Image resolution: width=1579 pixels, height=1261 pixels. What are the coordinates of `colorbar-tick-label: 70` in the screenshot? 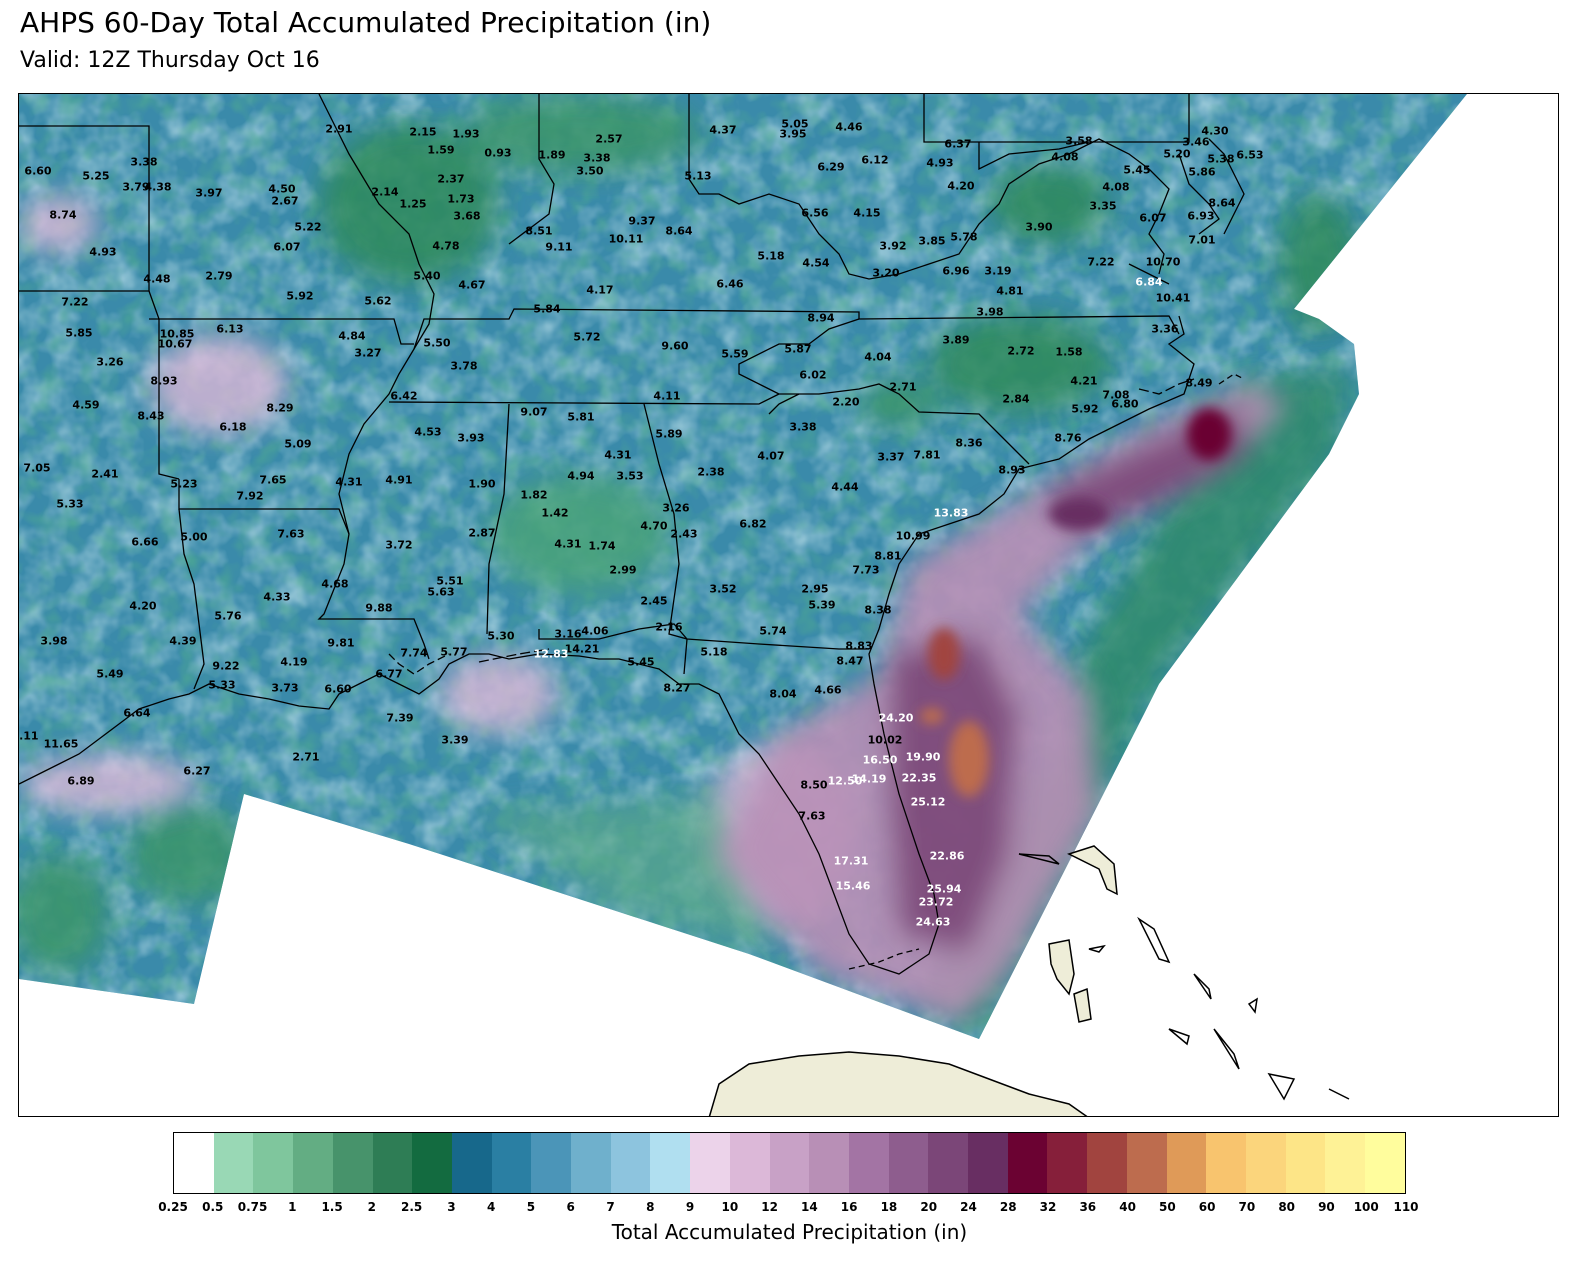 It's located at (1247, 1207).